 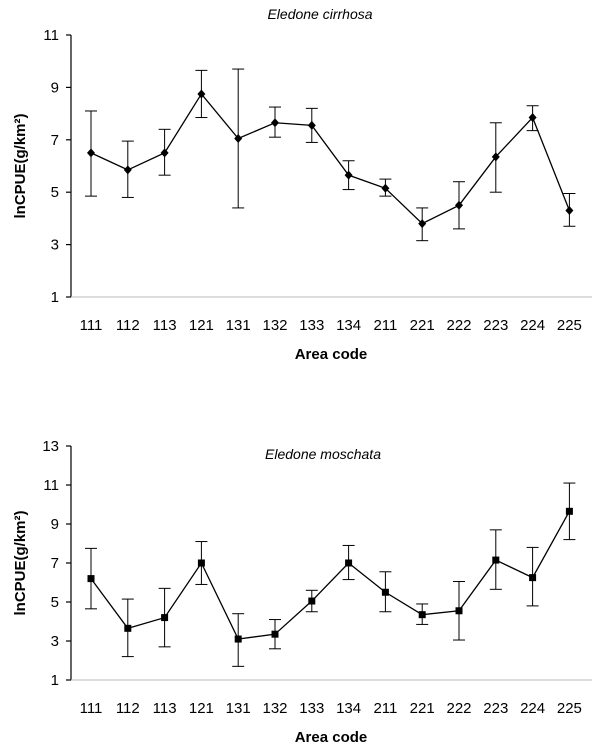 What do you see at coordinates (319, 14) in the screenshot?
I see `chart-title: Eledone cirrhosa` at bounding box center [319, 14].